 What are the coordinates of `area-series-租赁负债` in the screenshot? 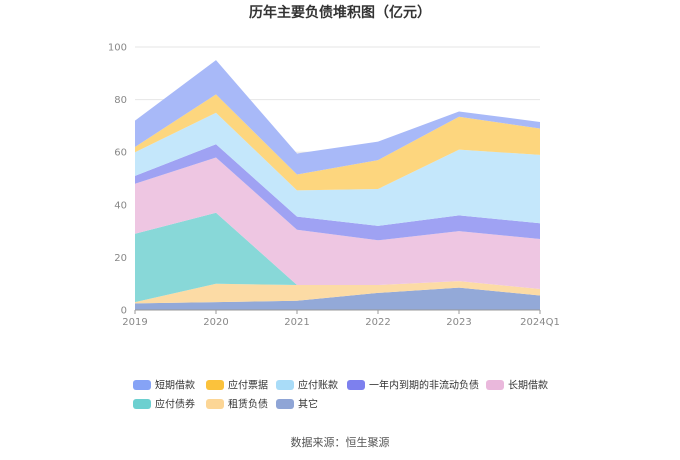 It's located at (337, 292).